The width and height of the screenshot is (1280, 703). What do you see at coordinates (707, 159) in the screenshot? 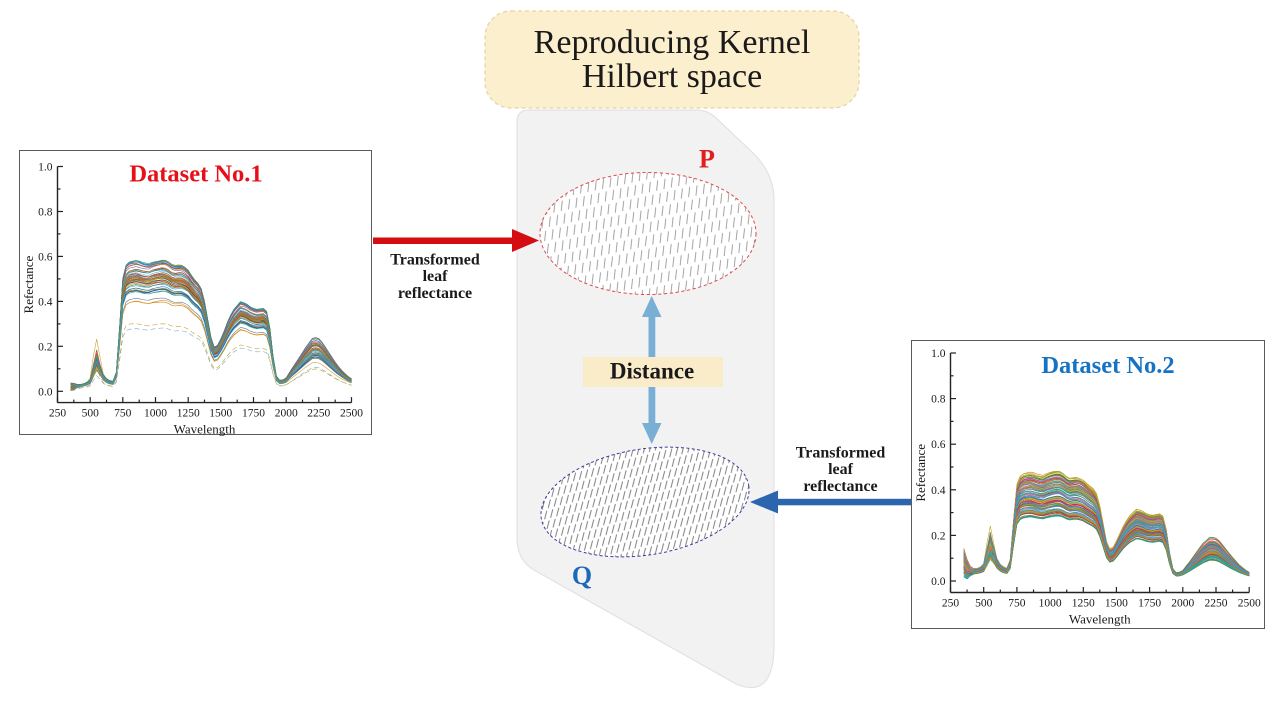
I see `svg-text: P` at bounding box center [707, 159].